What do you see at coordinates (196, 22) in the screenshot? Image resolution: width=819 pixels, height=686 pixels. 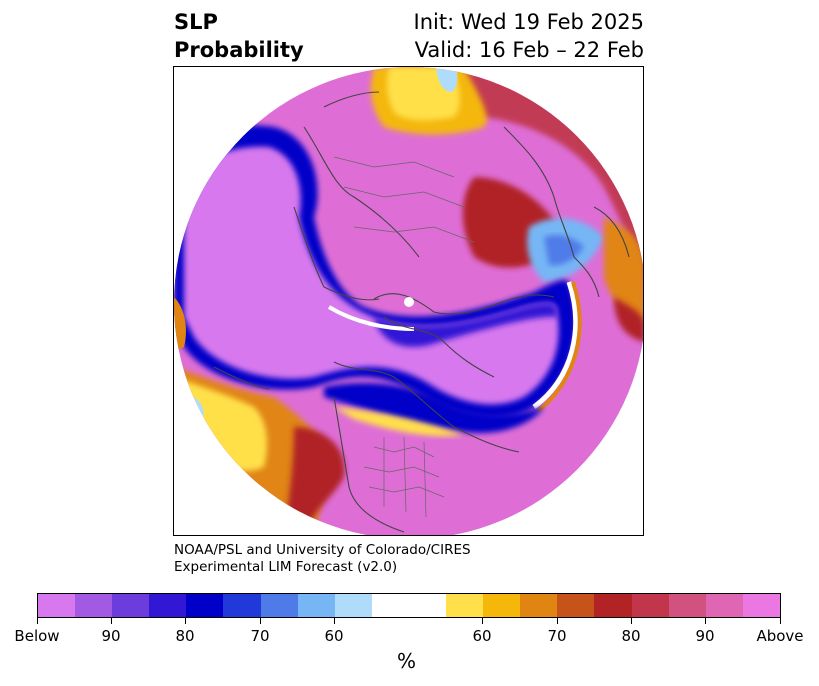 I see `title-line-1: SLP` at bounding box center [196, 22].